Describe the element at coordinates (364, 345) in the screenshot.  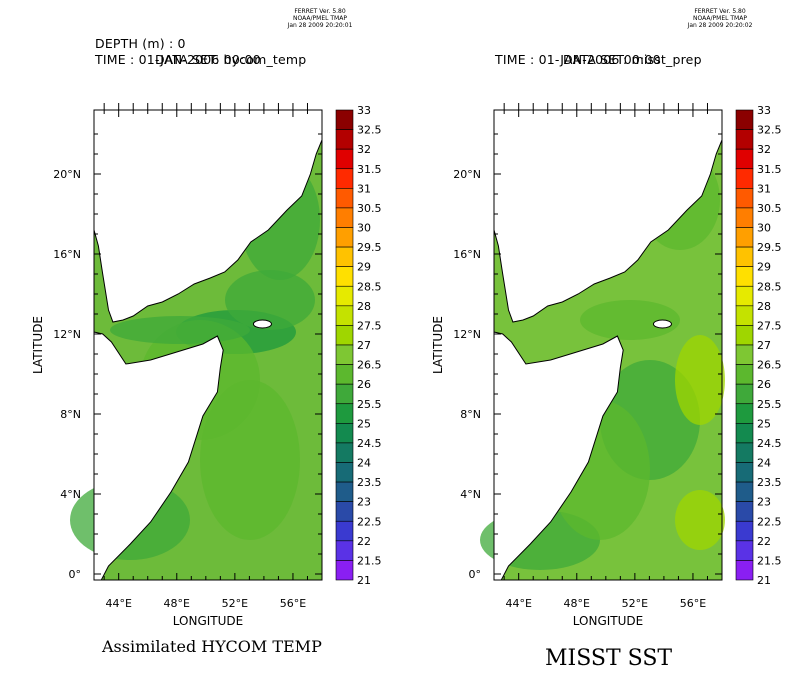
I see `colorbar-label: 27` at that location.